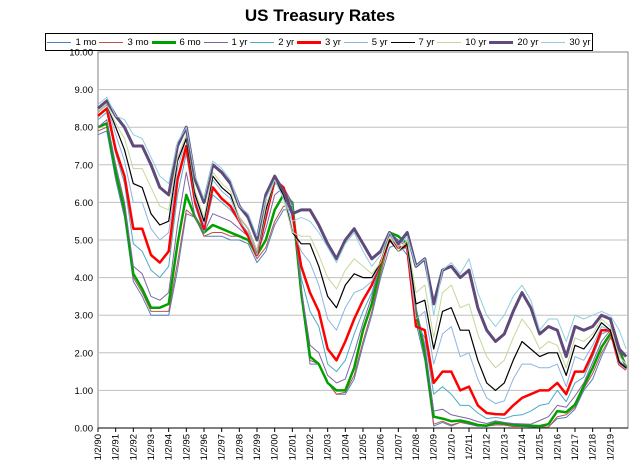 This screenshot has height=464, width=640. Describe the element at coordinates (81, 53) in the screenshot. I see `y-tick-label: 10.00` at that location.